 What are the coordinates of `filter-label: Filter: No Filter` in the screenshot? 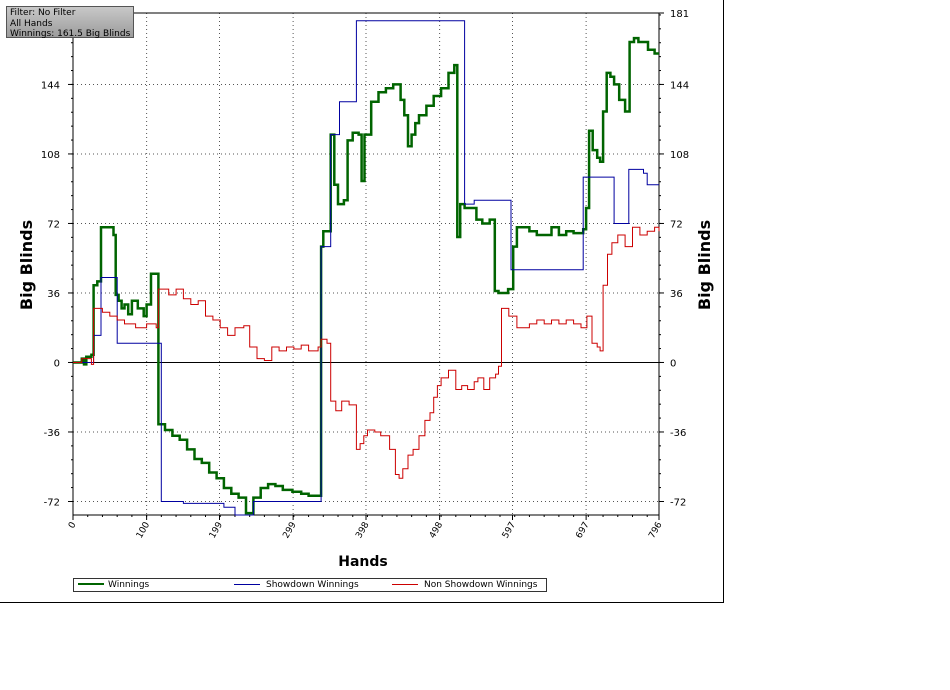 It's located at (43, 13).